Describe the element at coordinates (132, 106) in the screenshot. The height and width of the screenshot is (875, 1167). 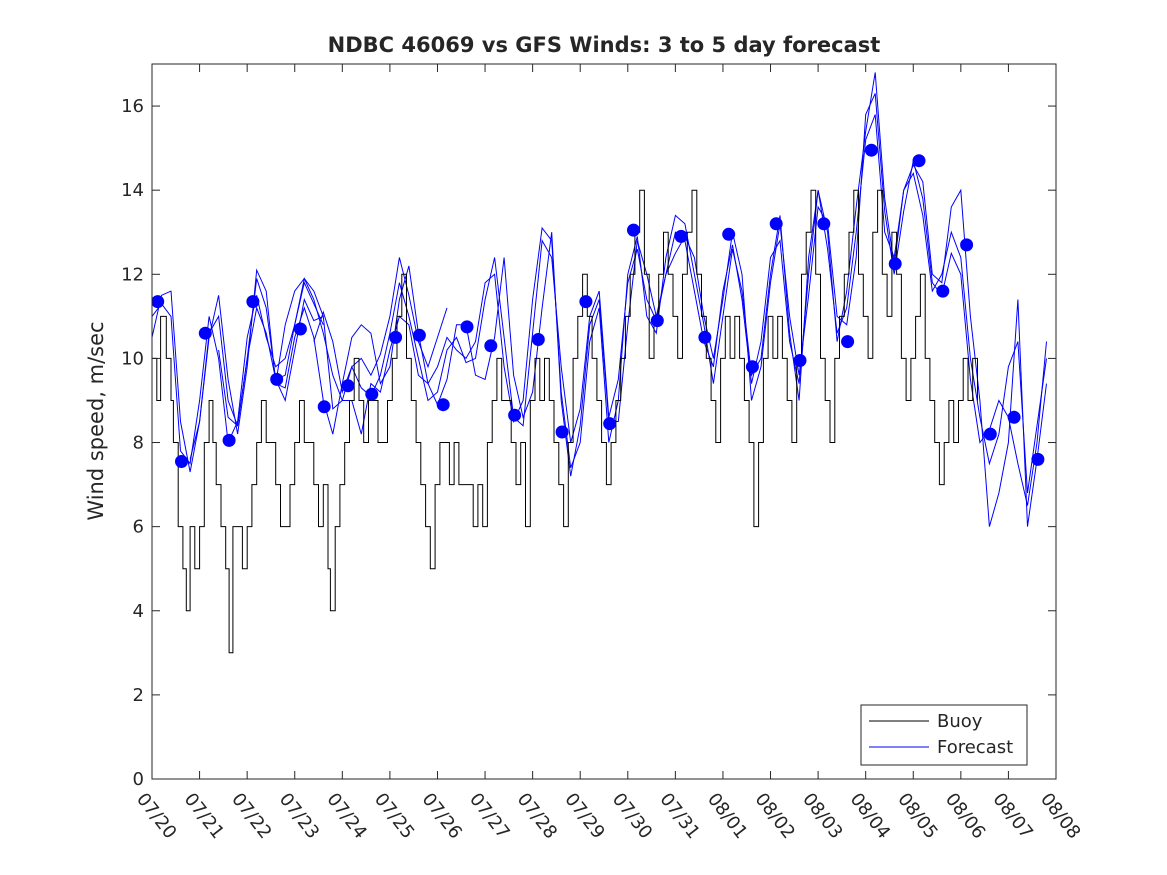
I see `y-tick-label: 16` at that location.